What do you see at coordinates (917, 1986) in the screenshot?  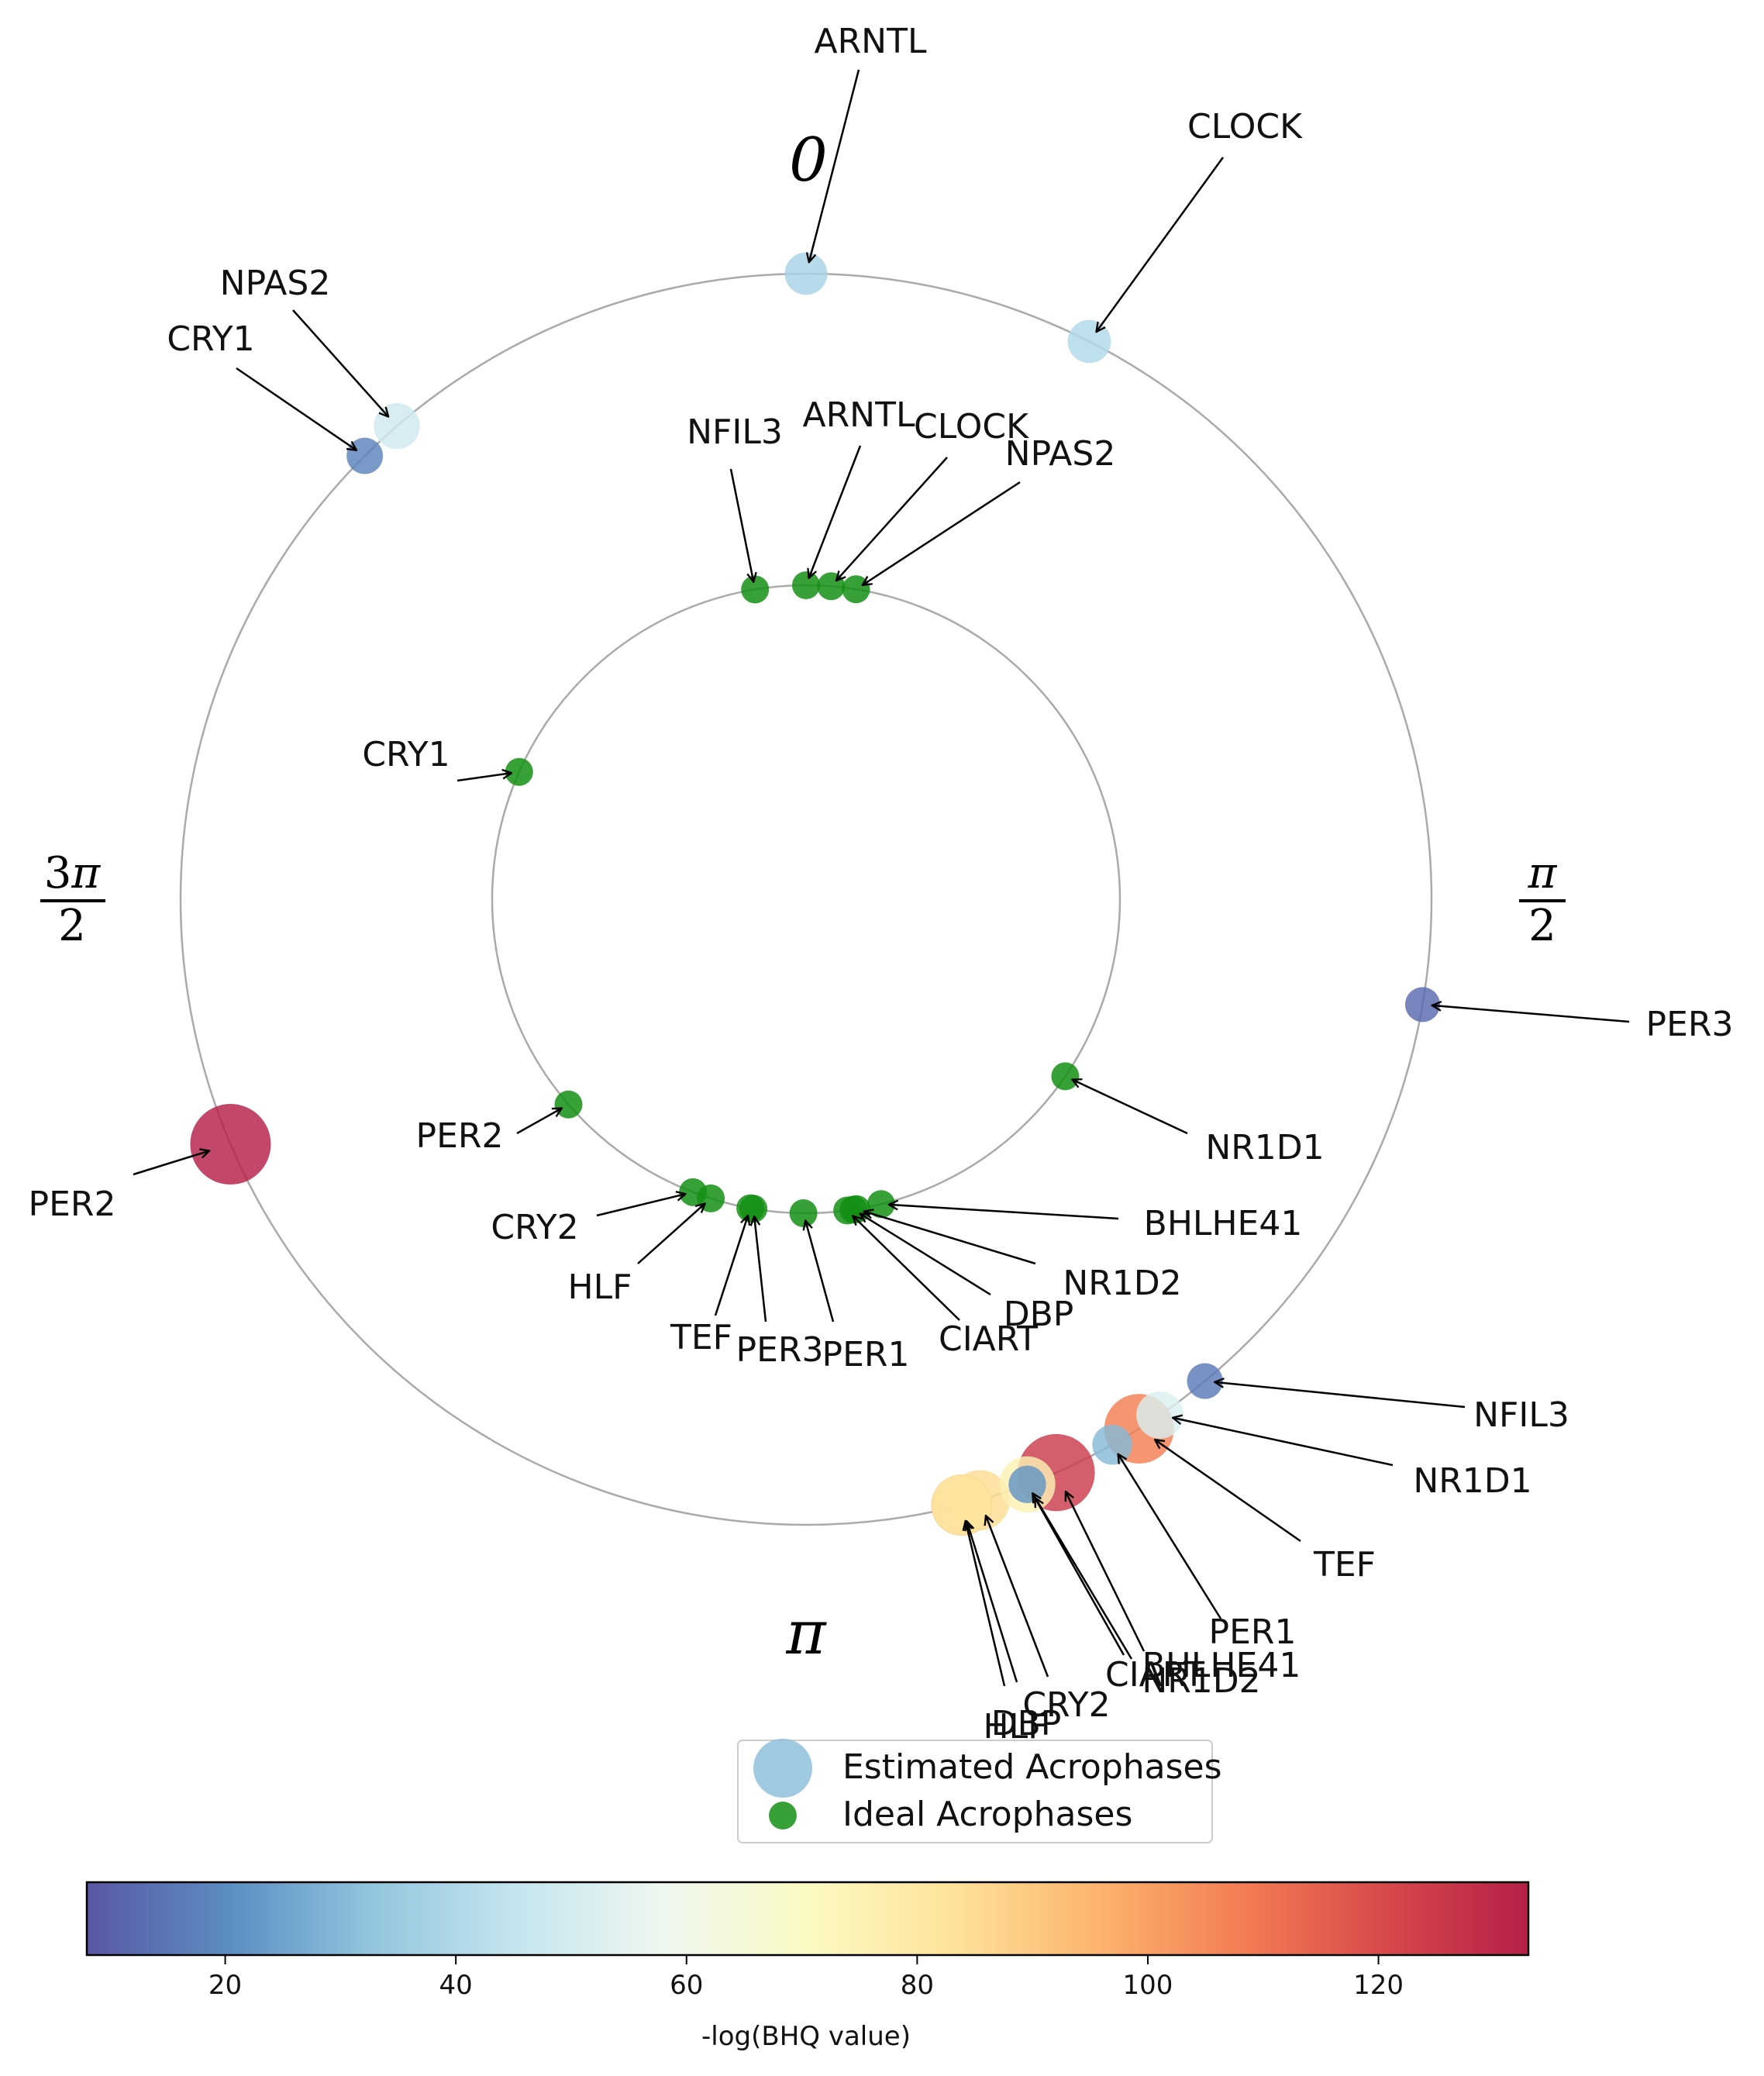 I see `colorbar-tick-label: 80` at bounding box center [917, 1986].